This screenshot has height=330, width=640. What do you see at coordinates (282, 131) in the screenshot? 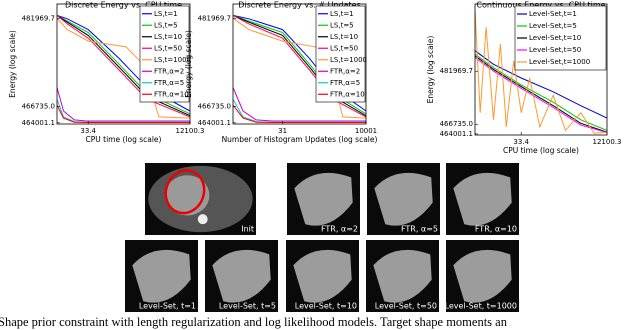
I see `x-tick-label: 31` at bounding box center [282, 131].